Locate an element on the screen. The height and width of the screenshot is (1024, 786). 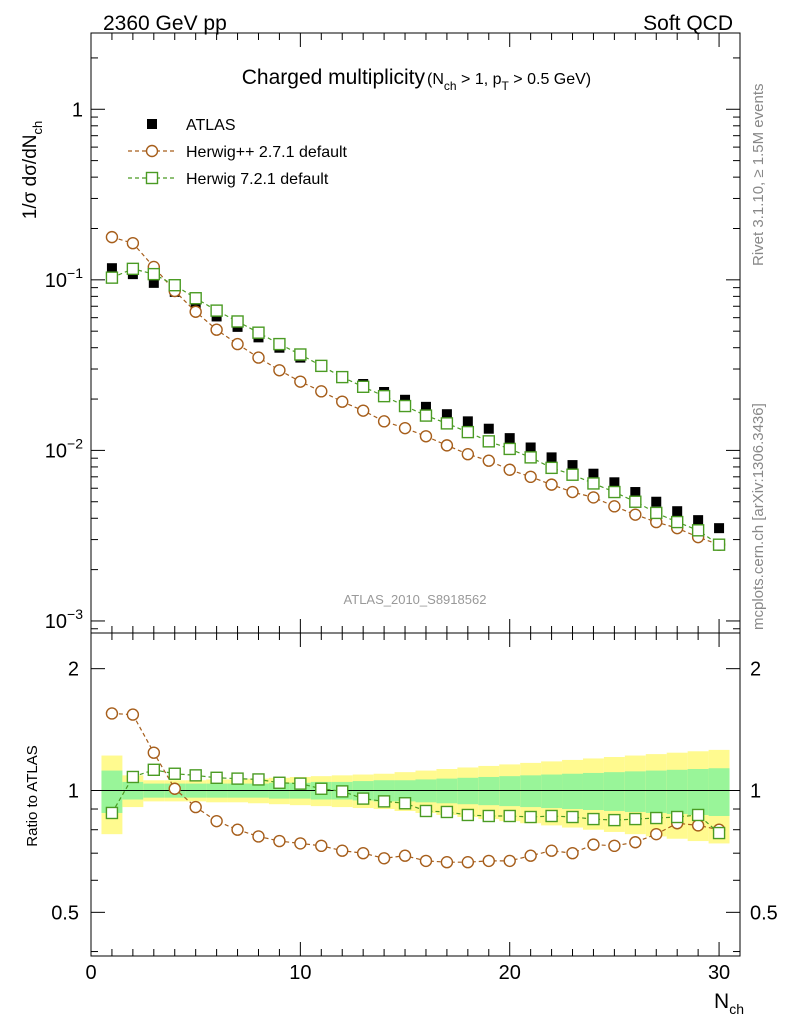
ratio-y-axis-label: Ratio to ATLAS is located at coordinates (32, 795).